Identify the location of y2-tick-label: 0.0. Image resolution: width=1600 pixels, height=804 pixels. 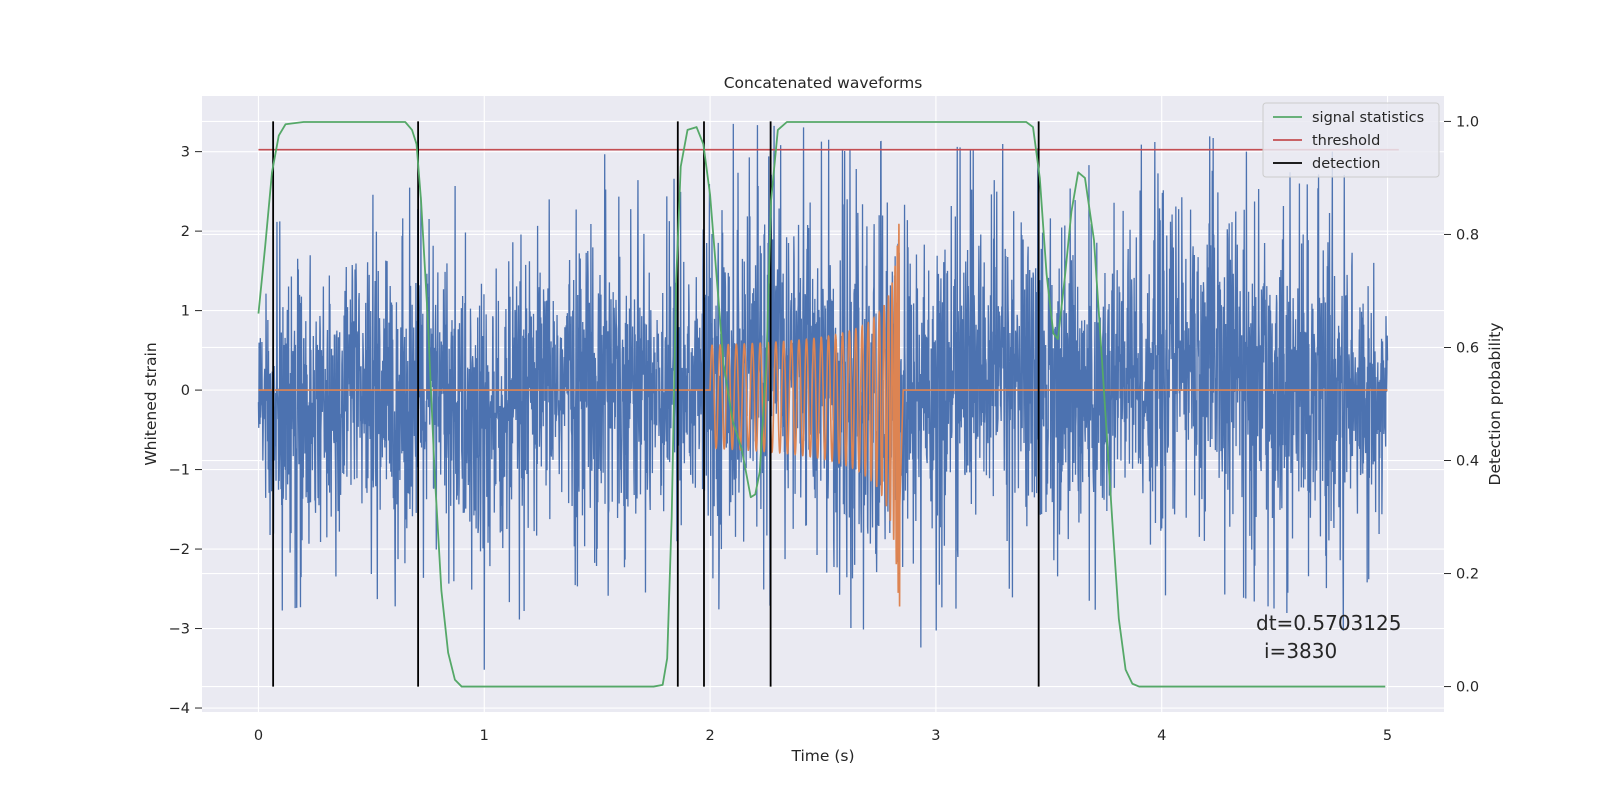
(1467, 688).